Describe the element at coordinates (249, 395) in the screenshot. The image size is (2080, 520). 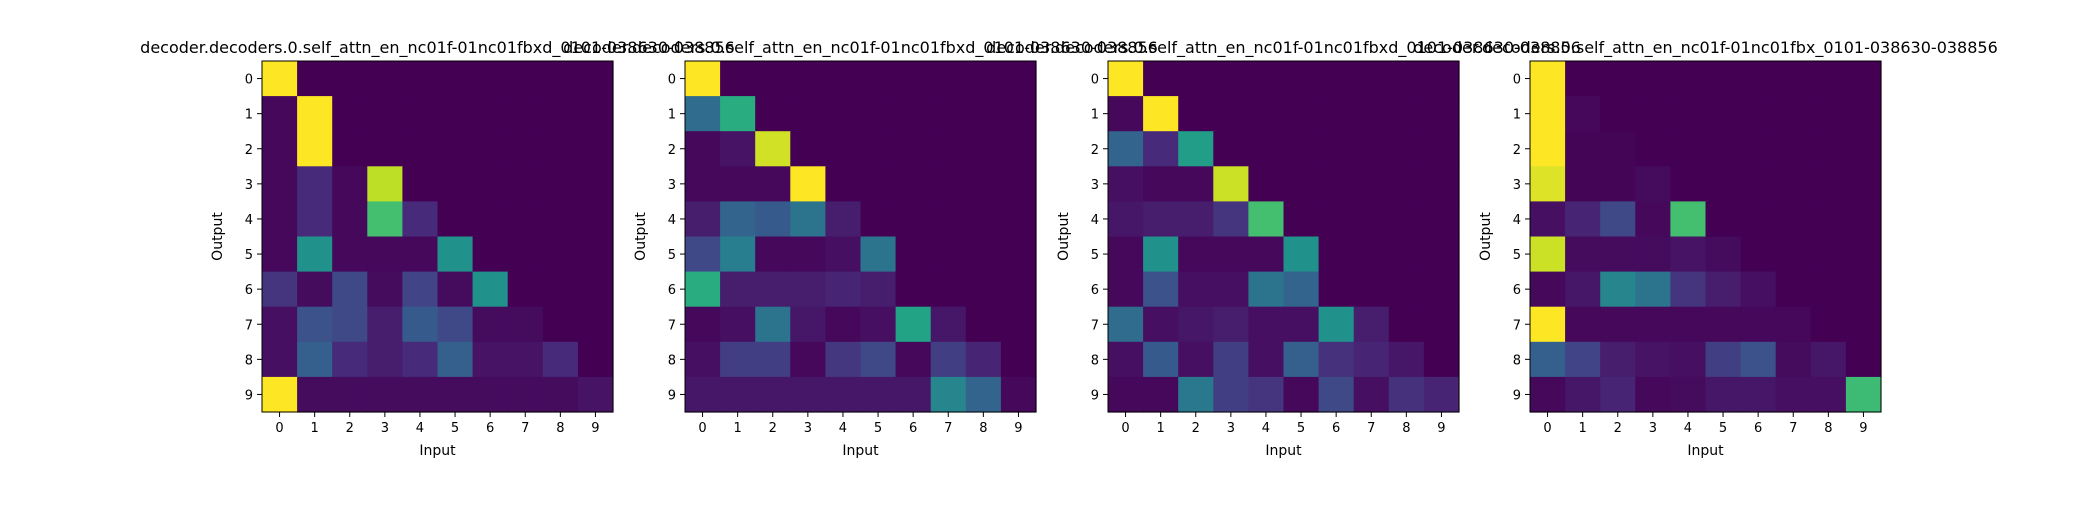
I see `y-tick-label: 9` at that location.